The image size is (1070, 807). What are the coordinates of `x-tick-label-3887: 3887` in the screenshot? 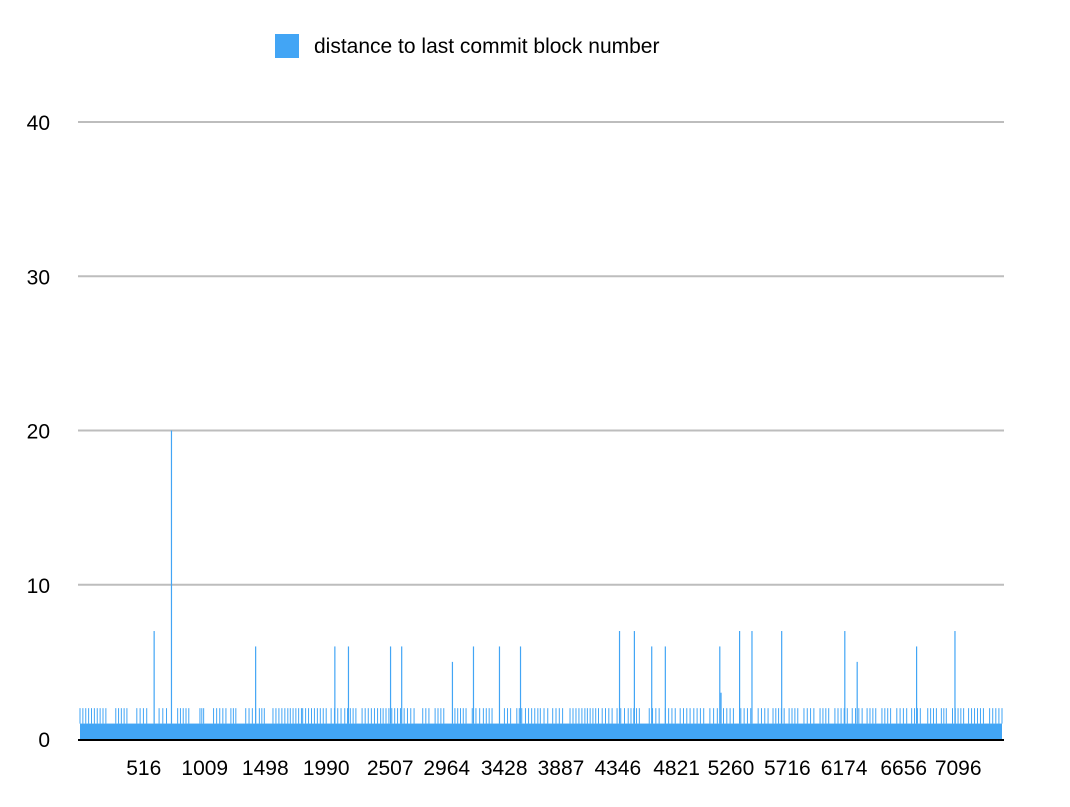 It's located at (561, 768).